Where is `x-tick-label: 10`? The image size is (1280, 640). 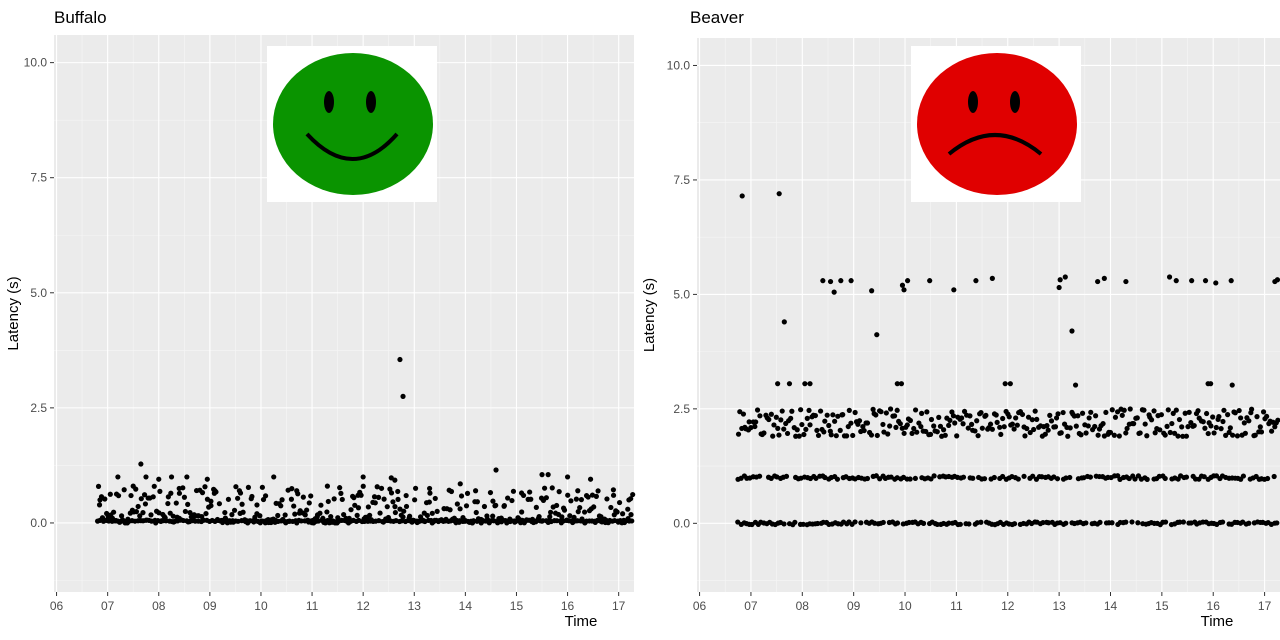
x-tick-label: 10 is located at coordinates (261, 606).